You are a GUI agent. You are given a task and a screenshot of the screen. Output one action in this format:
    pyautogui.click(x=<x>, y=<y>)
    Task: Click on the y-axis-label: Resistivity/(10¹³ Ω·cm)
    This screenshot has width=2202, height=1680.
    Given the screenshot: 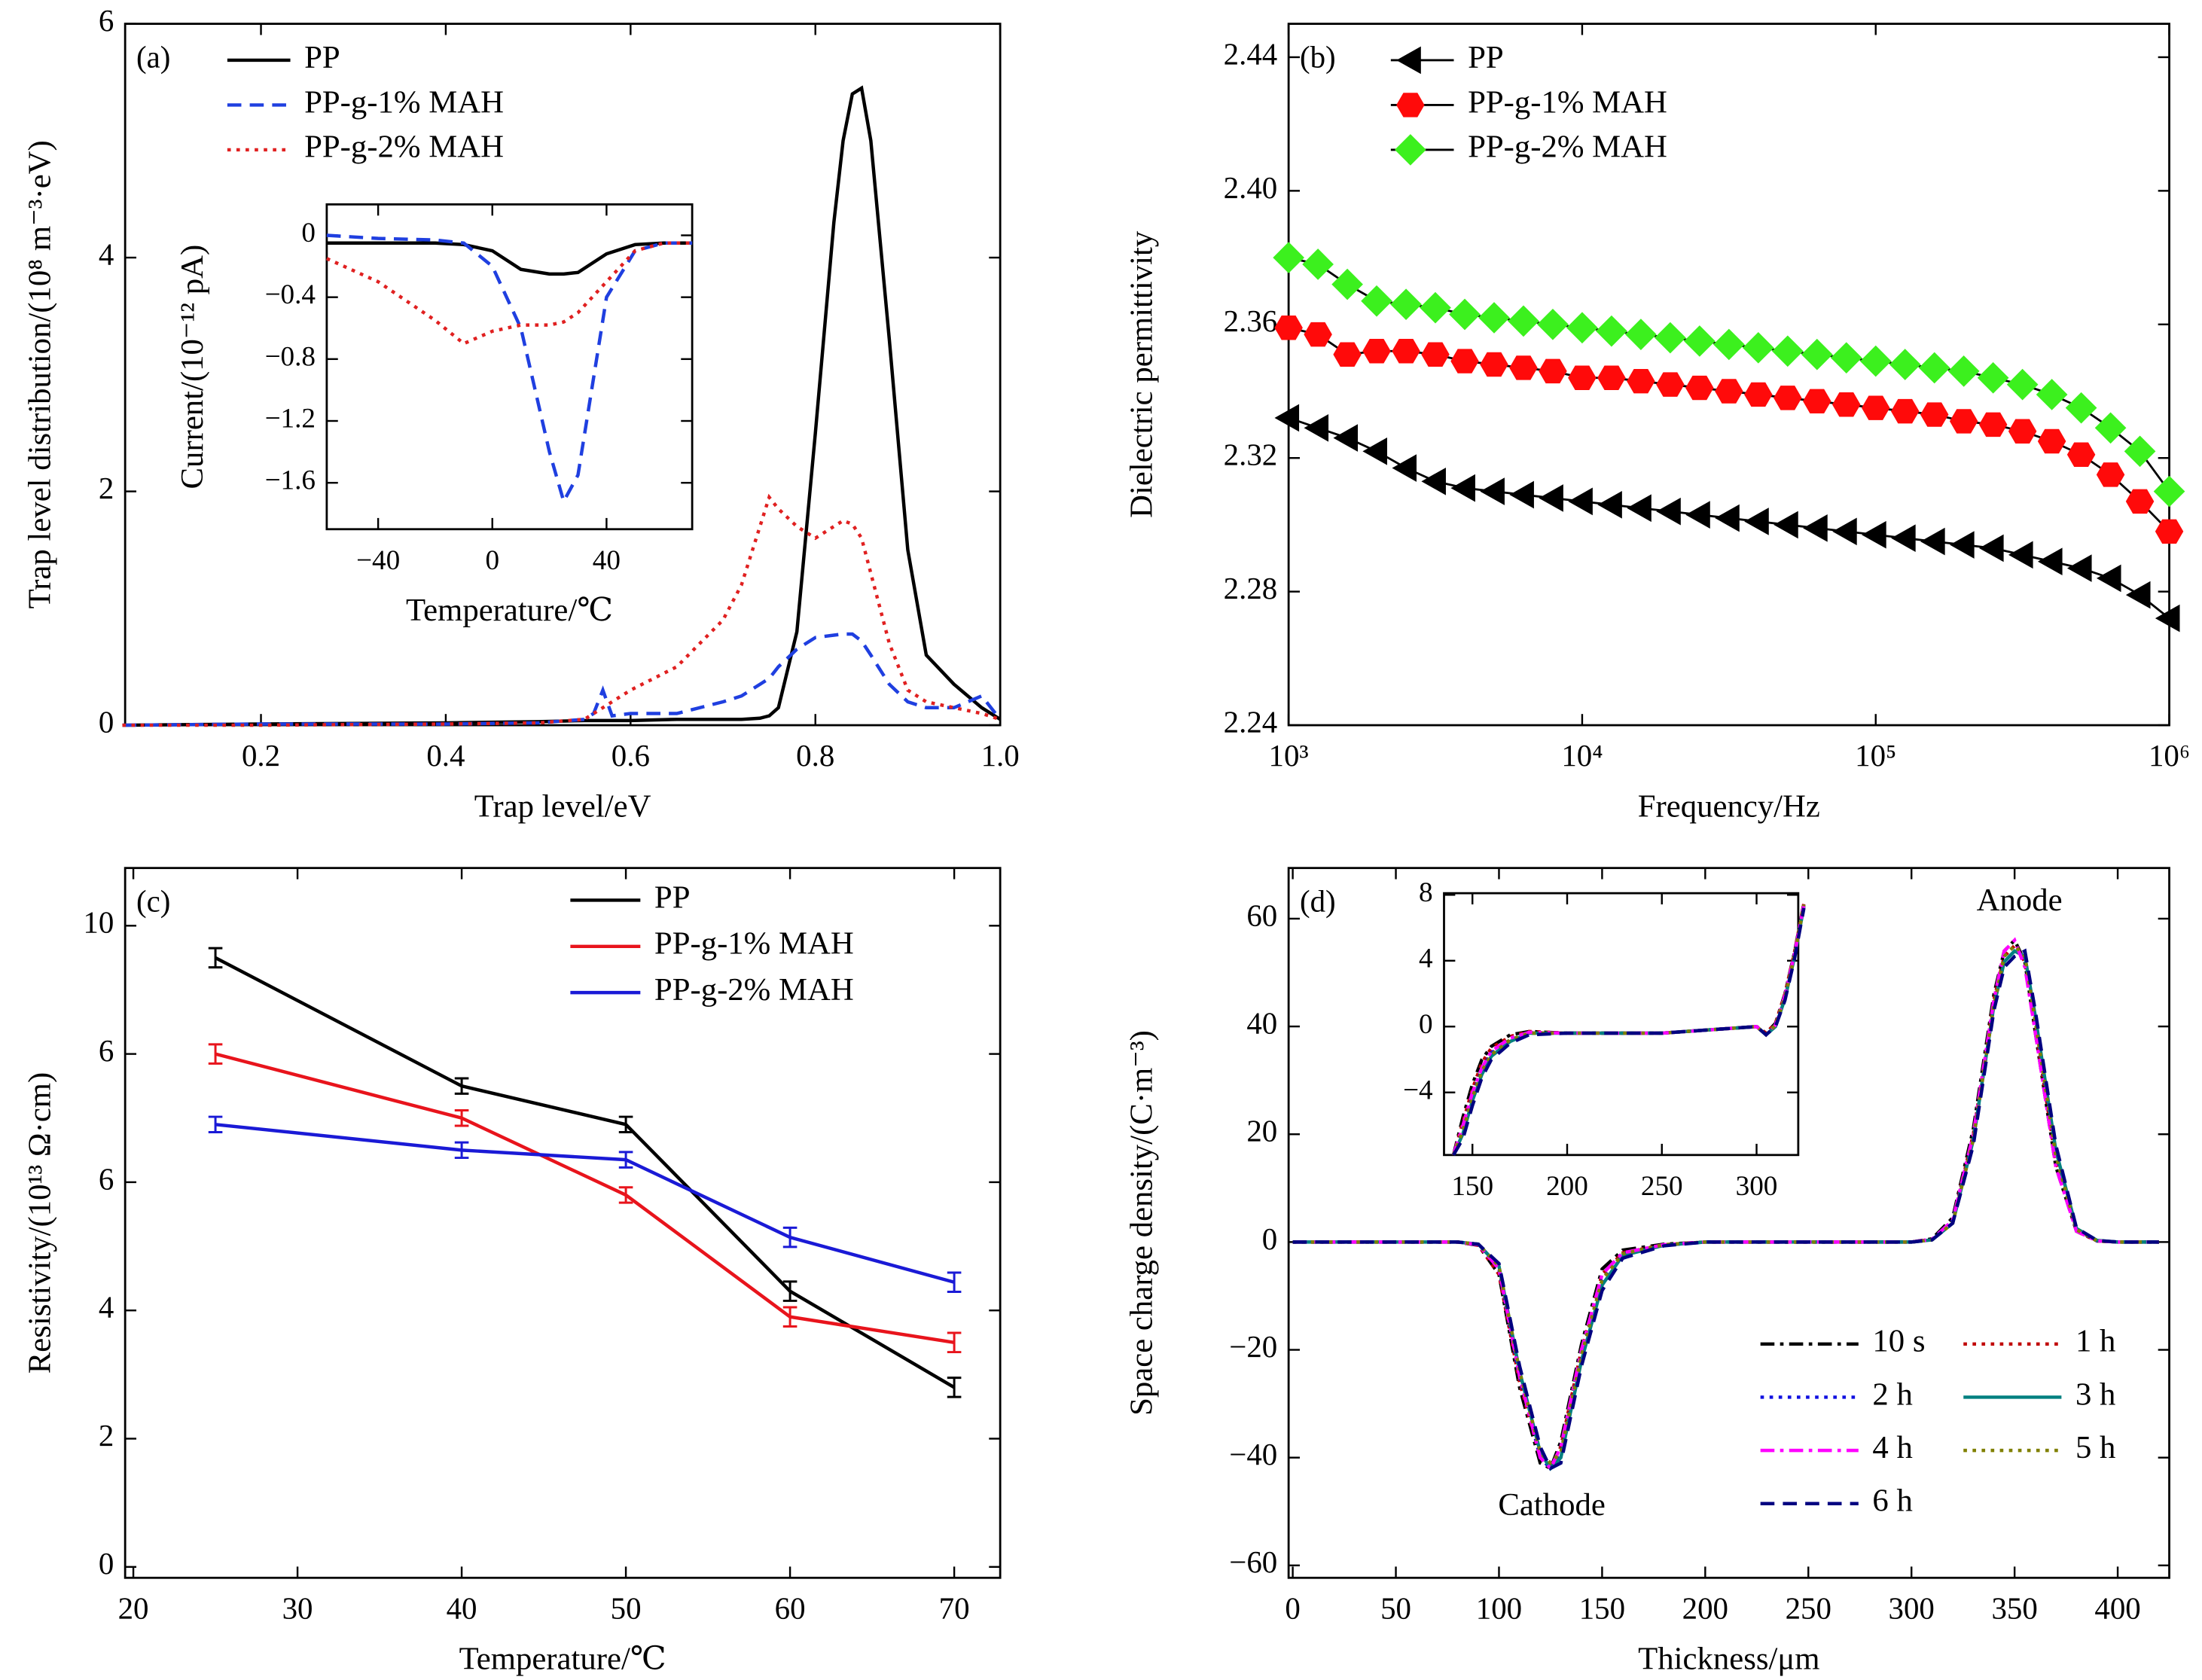 What is the action you would take?
    pyautogui.click(x=40, y=1223)
    